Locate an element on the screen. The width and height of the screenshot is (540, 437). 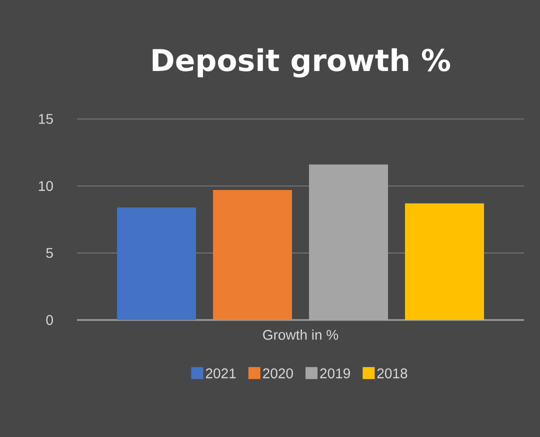
y-tick-label: 0 is located at coordinates (49, 320).